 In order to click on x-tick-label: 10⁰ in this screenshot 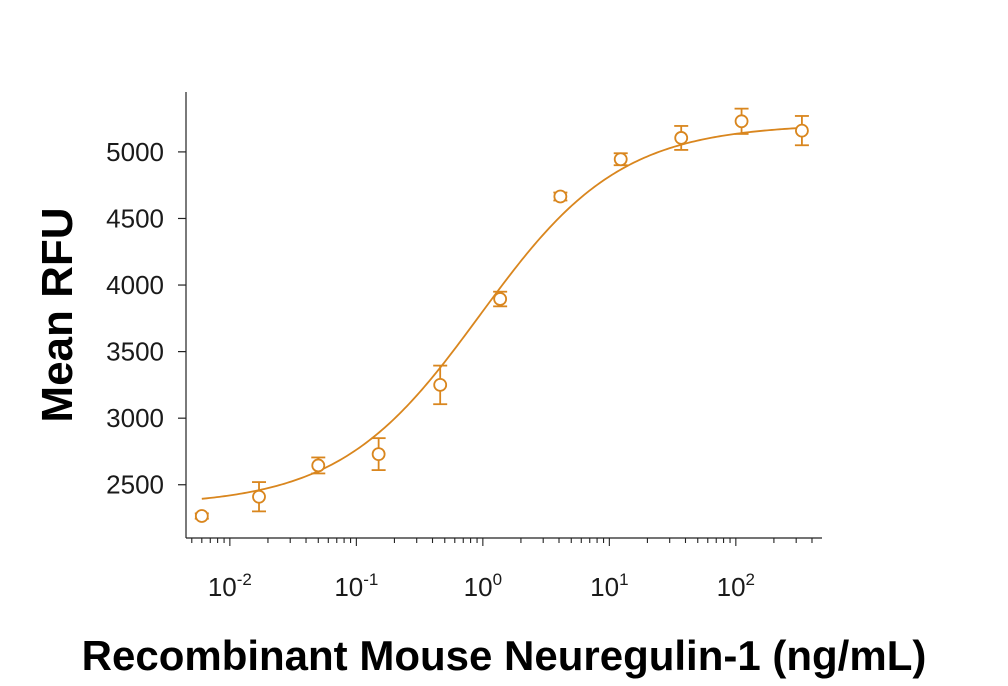, I will do `click(483, 586)`.